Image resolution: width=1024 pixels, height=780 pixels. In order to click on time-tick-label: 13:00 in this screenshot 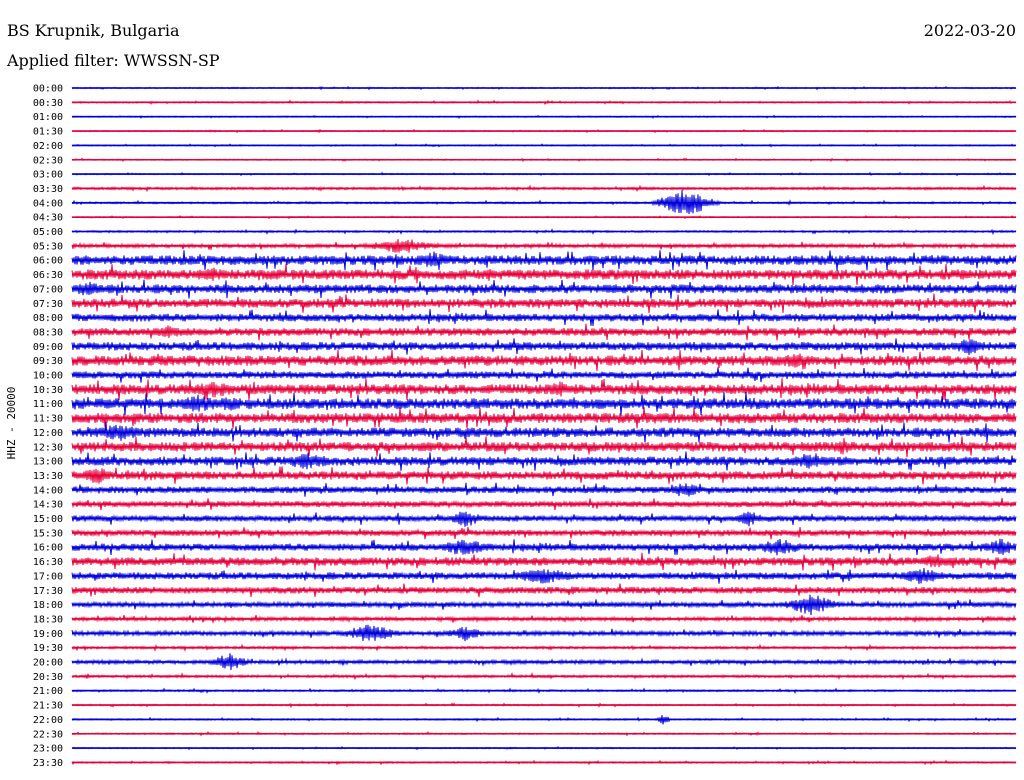, I will do `click(48, 462)`.